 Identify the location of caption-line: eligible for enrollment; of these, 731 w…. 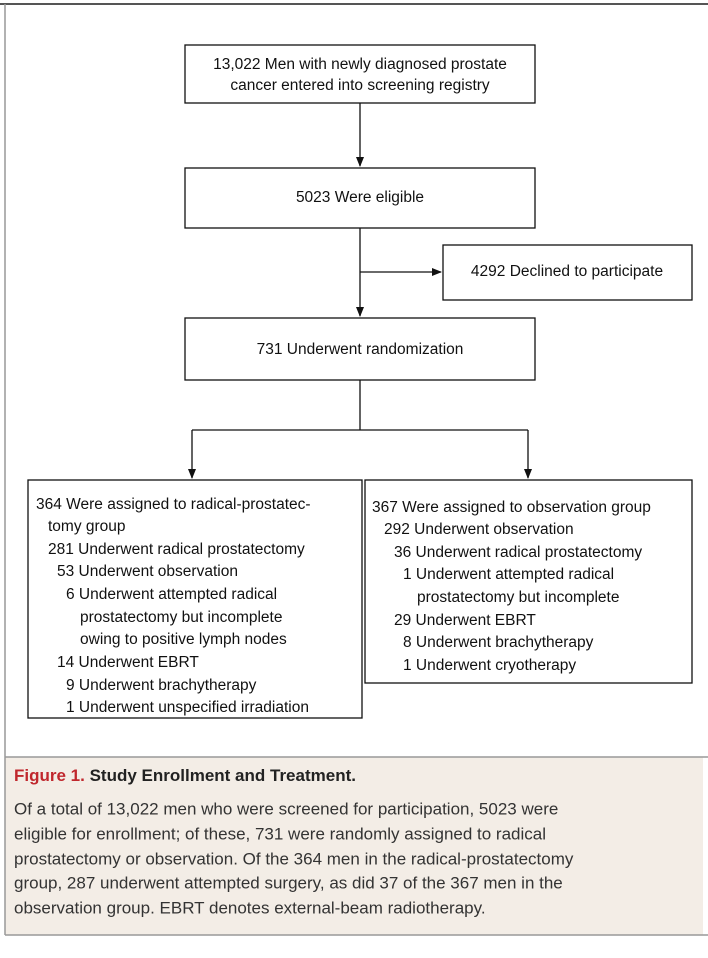
(280, 833).